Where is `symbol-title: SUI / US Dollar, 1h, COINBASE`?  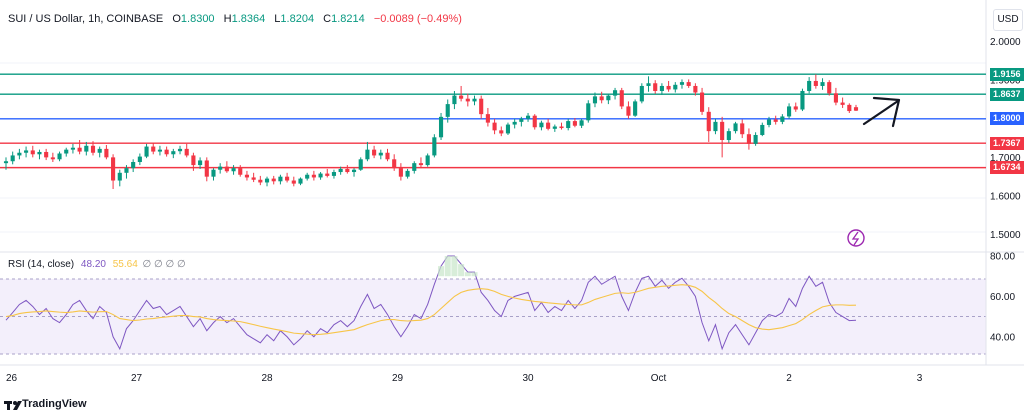
symbol-title: SUI / US Dollar, 1h, COINBASE is located at coordinates (86, 19).